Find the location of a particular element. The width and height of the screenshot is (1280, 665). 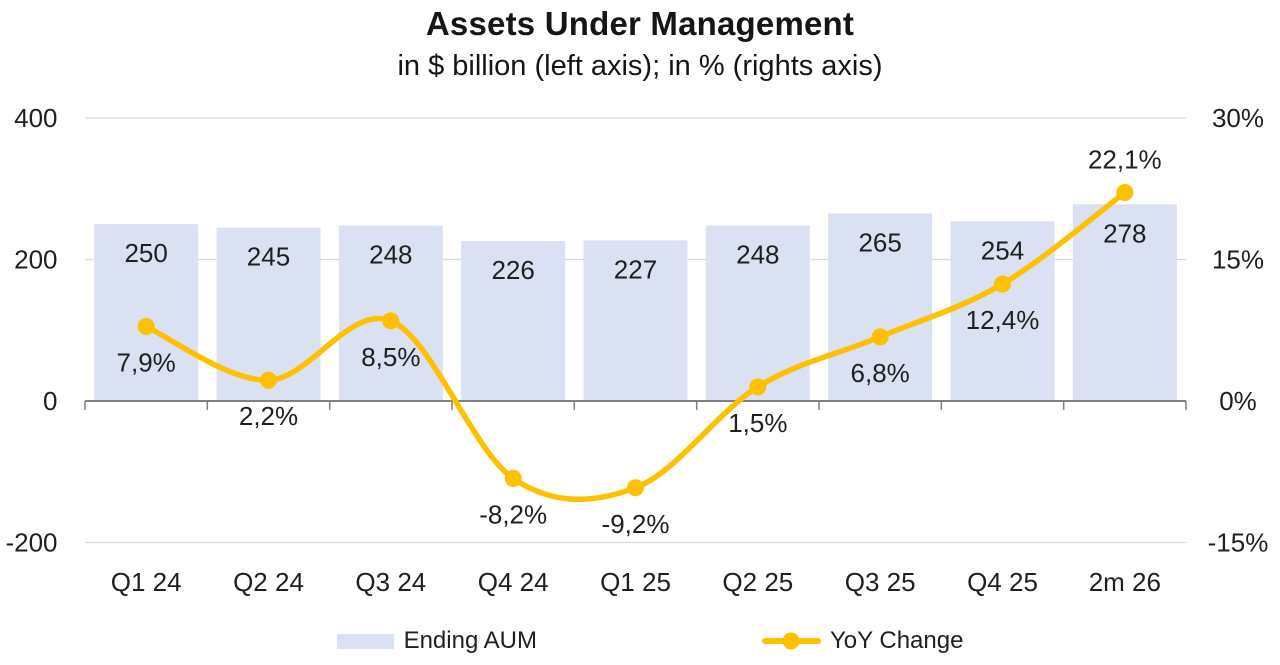

left-axis-tick-label: 200 is located at coordinates (35, 260).